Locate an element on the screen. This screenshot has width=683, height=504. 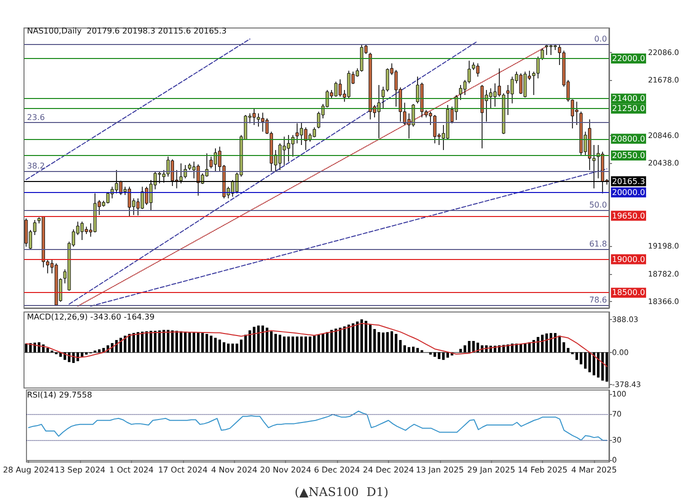
x-tick-label: 6 Dec 2024 is located at coordinates (337, 470).